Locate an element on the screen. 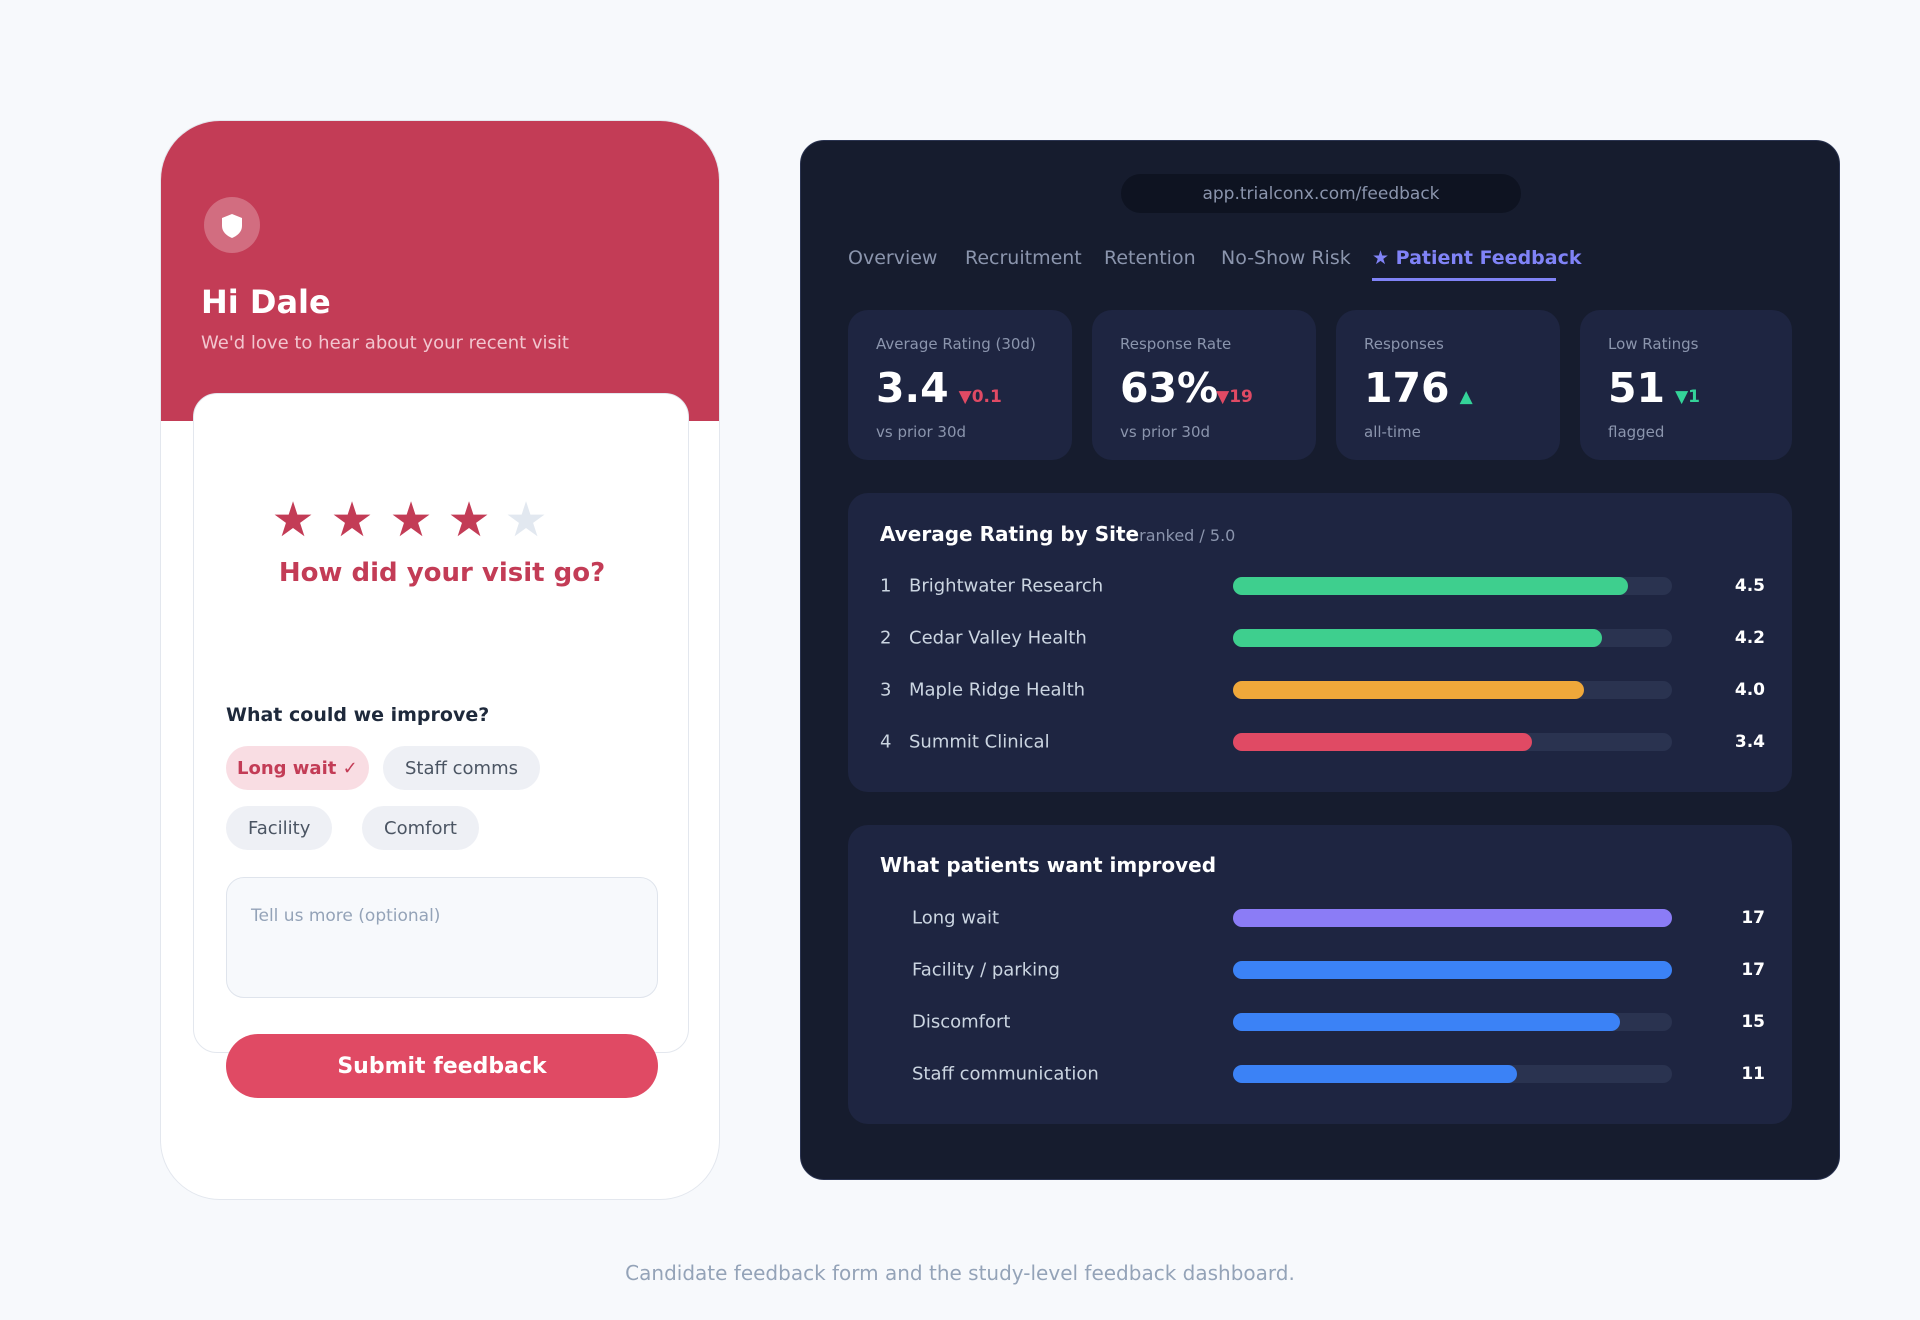 Image resolution: width=1920 pixels, height=1320 pixels. row-value: 11 is located at coordinates (1753, 1074).